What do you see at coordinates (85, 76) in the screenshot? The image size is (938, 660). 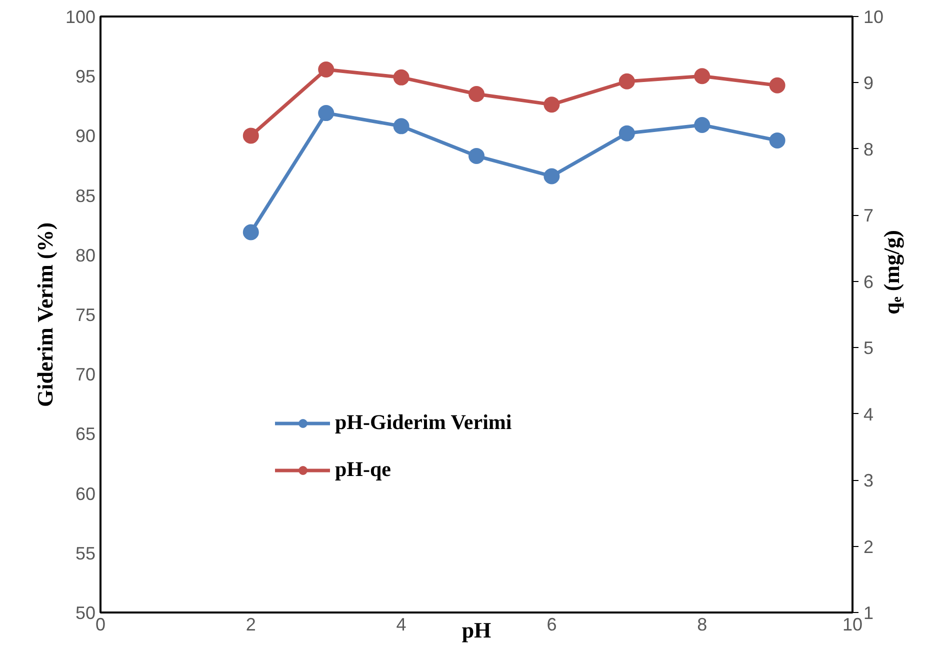 I see `y-tick-label: 95` at bounding box center [85, 76].